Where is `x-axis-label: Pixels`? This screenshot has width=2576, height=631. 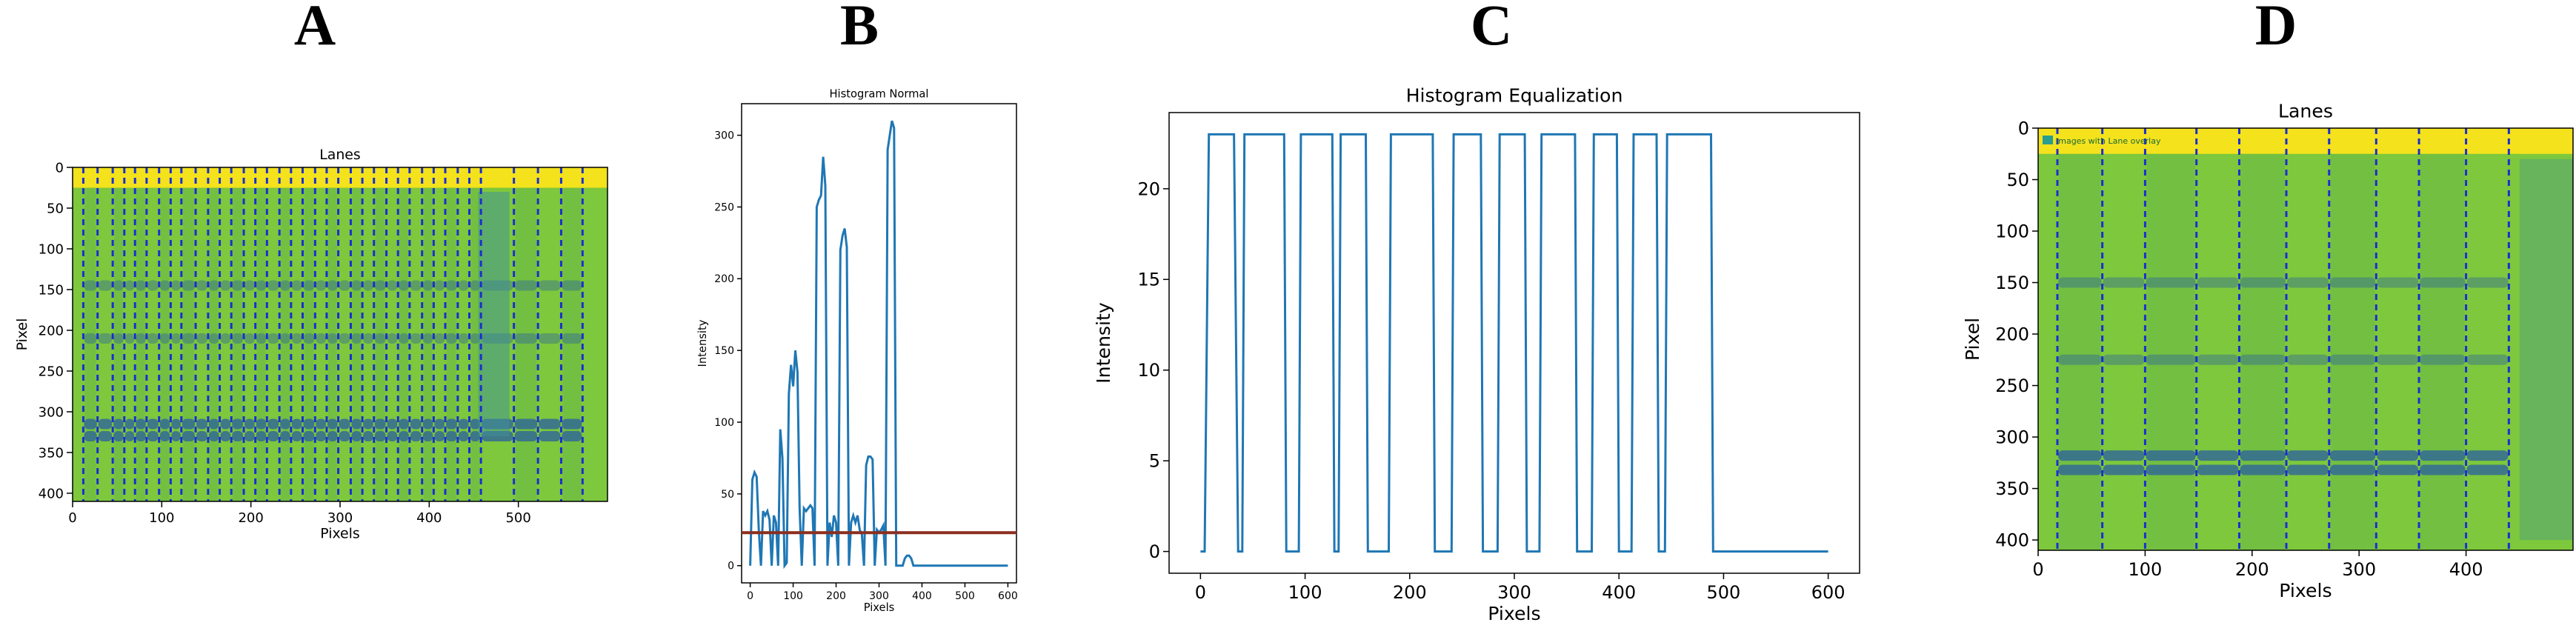 x-axis-label: Pixels is located at coordinates (879, 607).